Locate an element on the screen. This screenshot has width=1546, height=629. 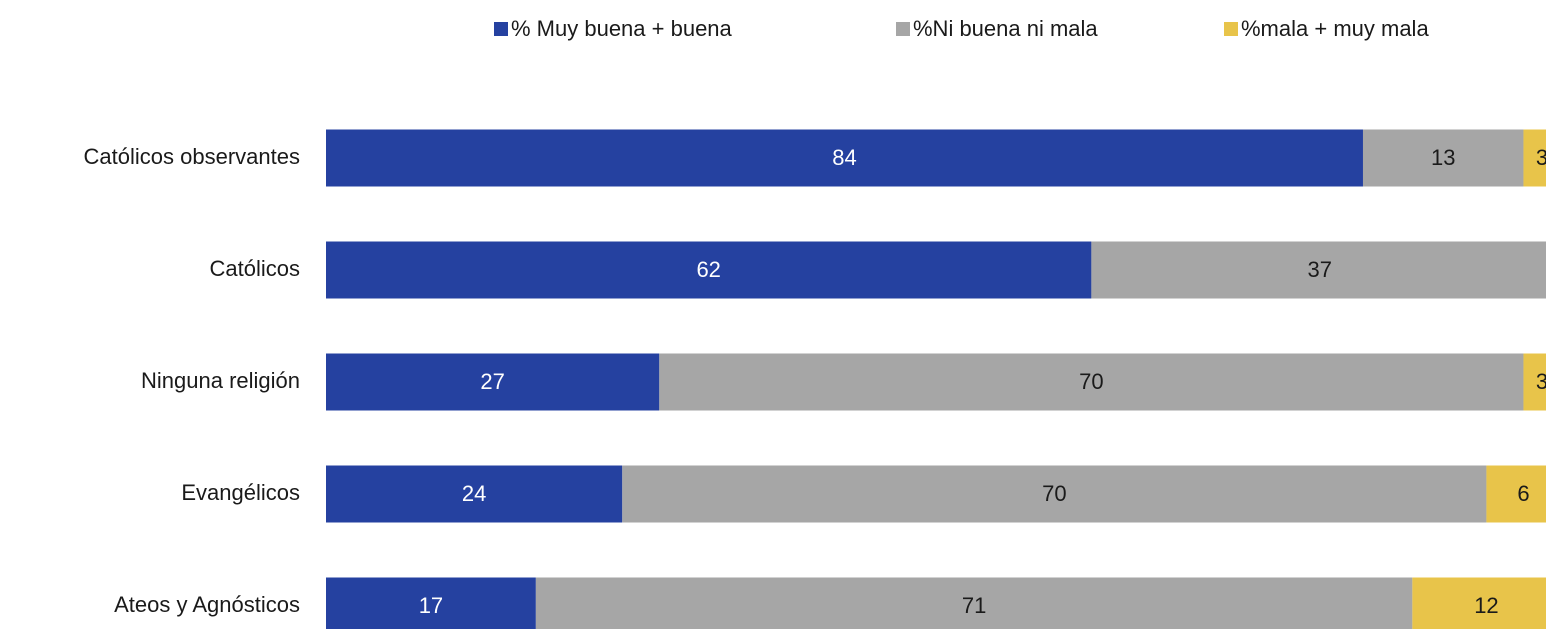
legend-label: % Muy buena + buena is located at coordinates (622, 28).